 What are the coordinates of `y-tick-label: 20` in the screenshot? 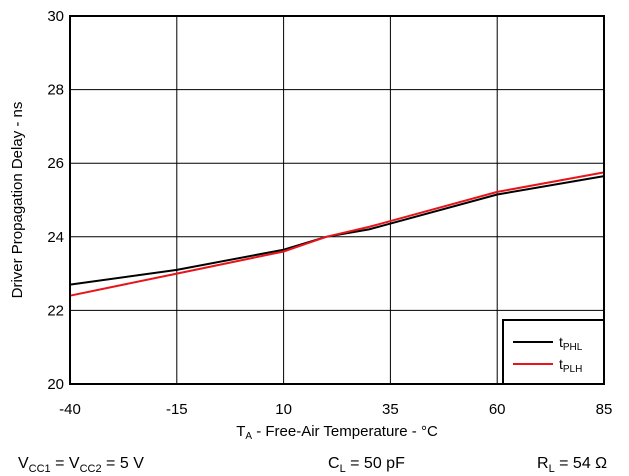 It's located at (55, 384).